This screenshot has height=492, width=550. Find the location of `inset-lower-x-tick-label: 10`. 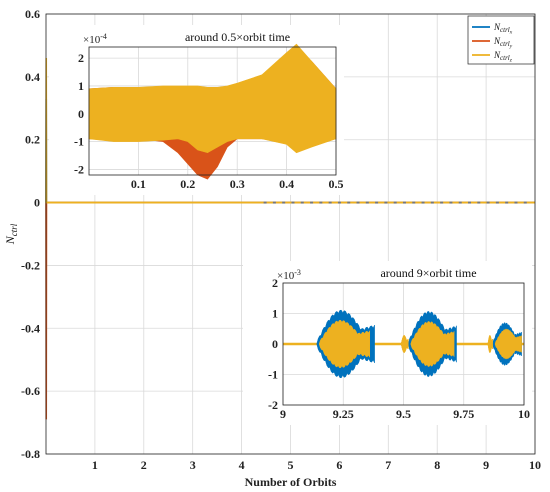

inset-lower-x-tick-label: 10 is located at coordinates (524, 414).